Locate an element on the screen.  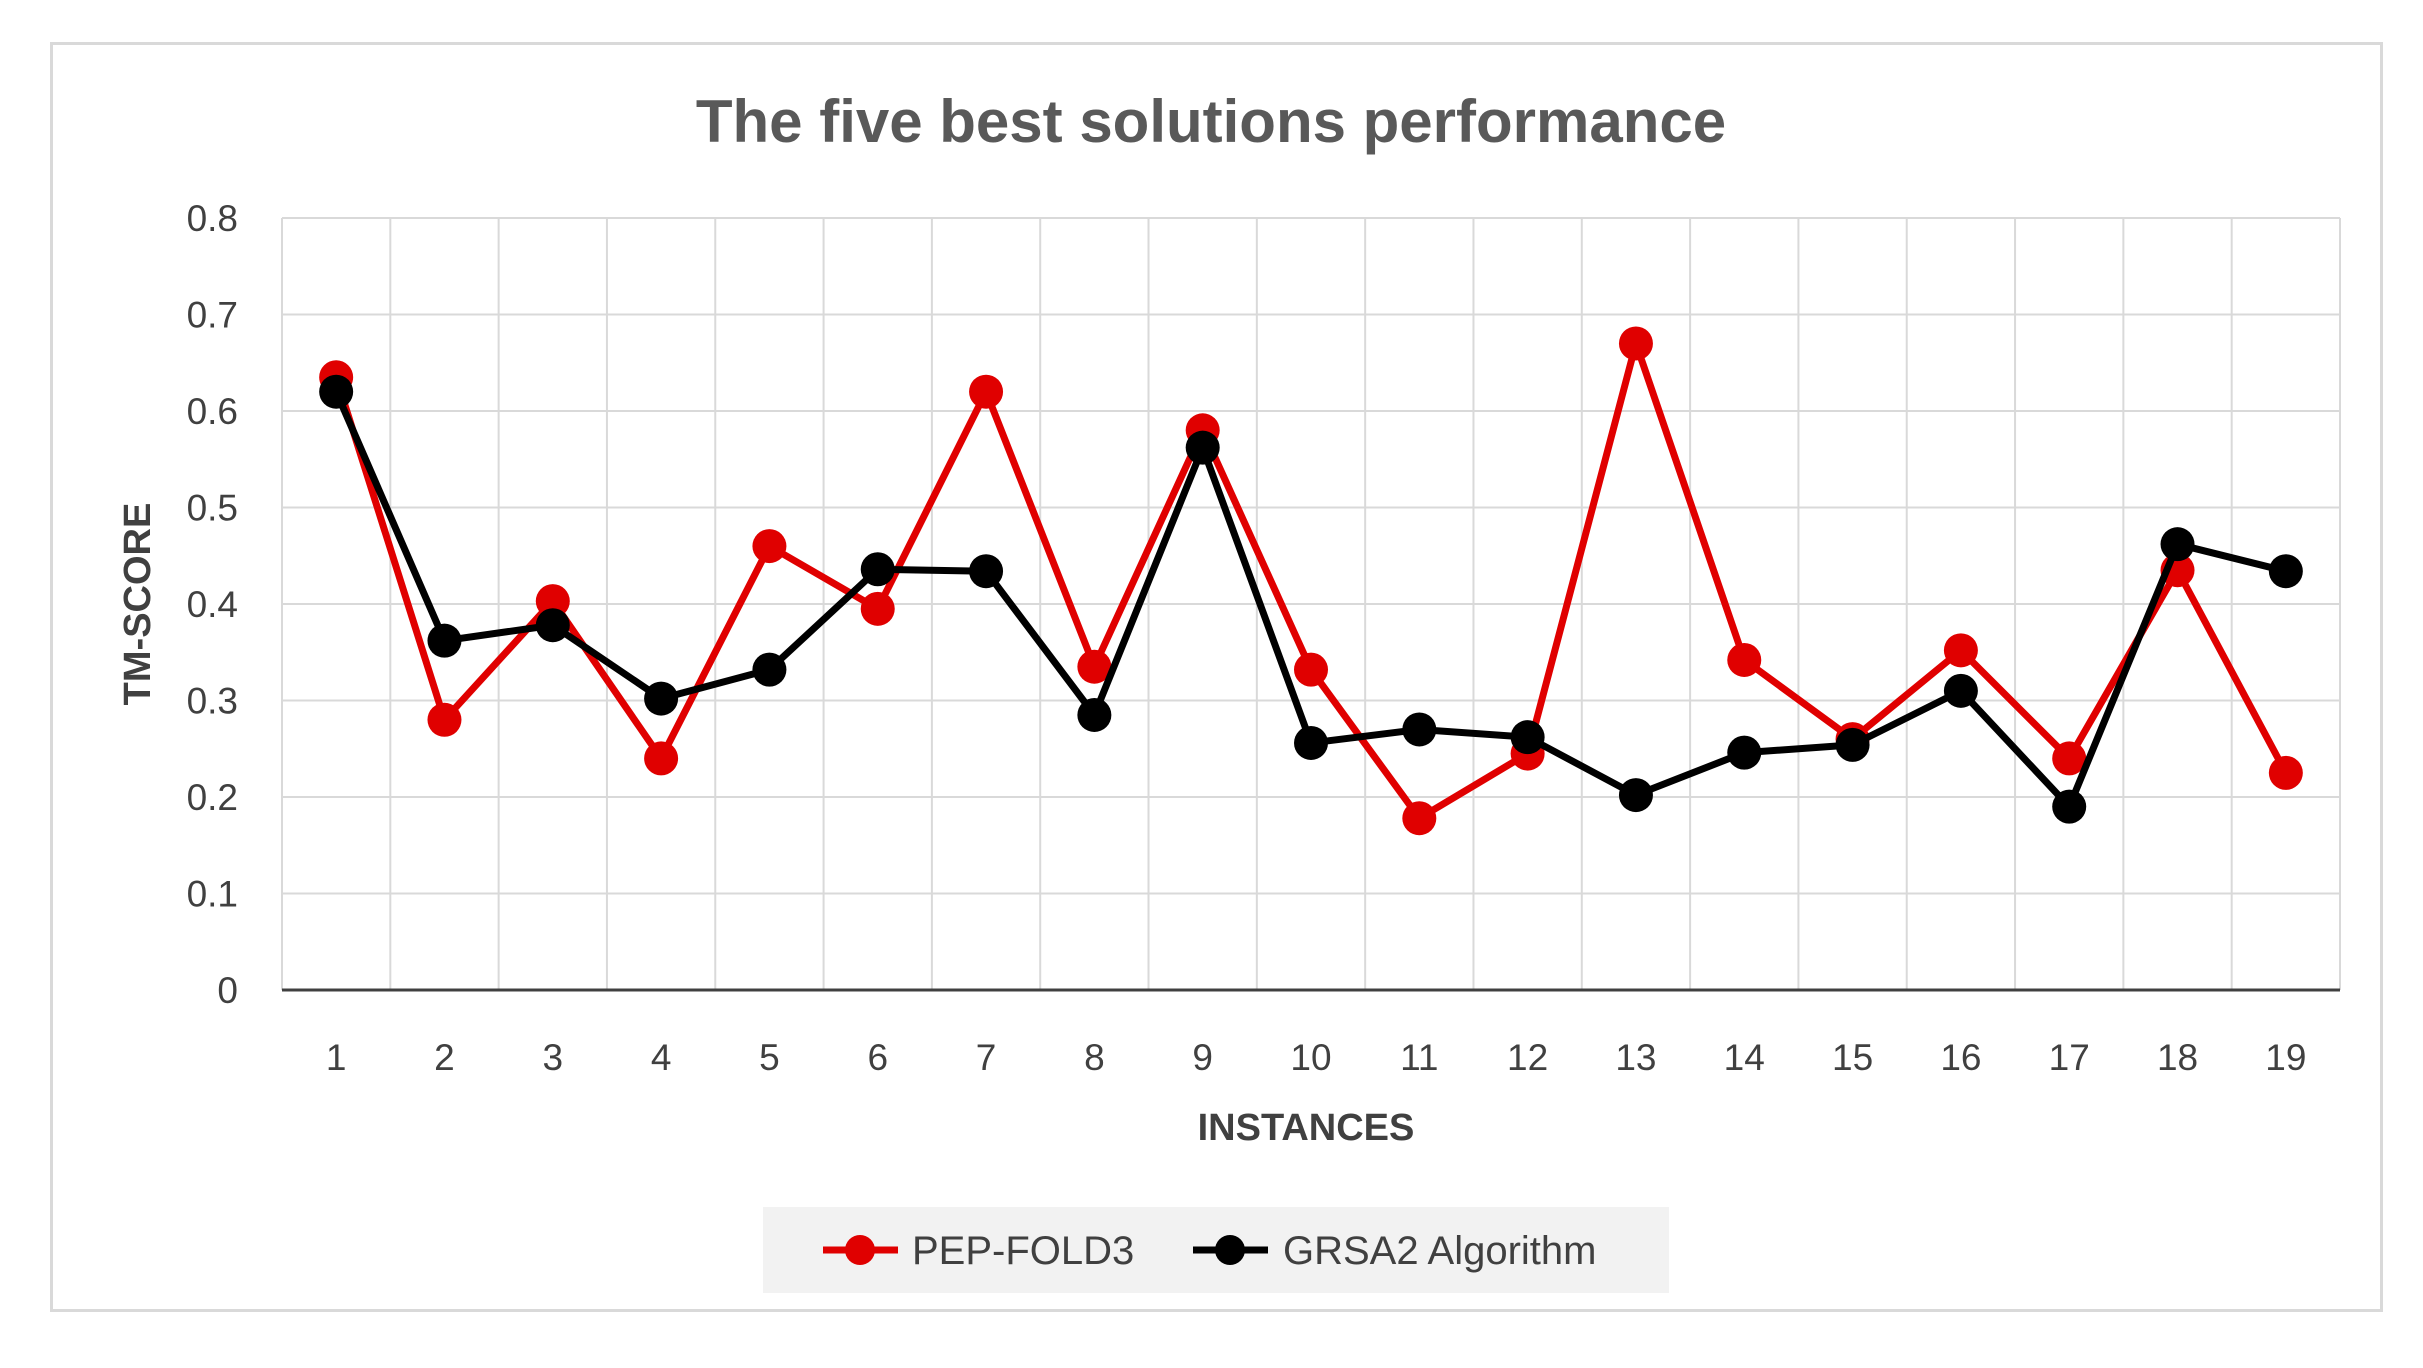
x-tick-label: 16 is located at coordinates (1960, 1057).